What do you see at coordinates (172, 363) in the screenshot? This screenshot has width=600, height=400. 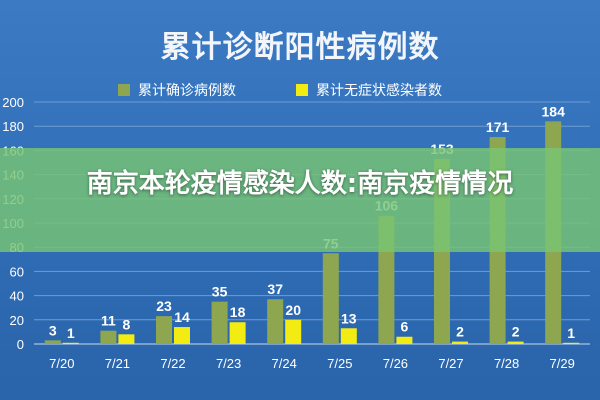 I see `x-tick-label: 7/22` at bounding box center [172, 363].